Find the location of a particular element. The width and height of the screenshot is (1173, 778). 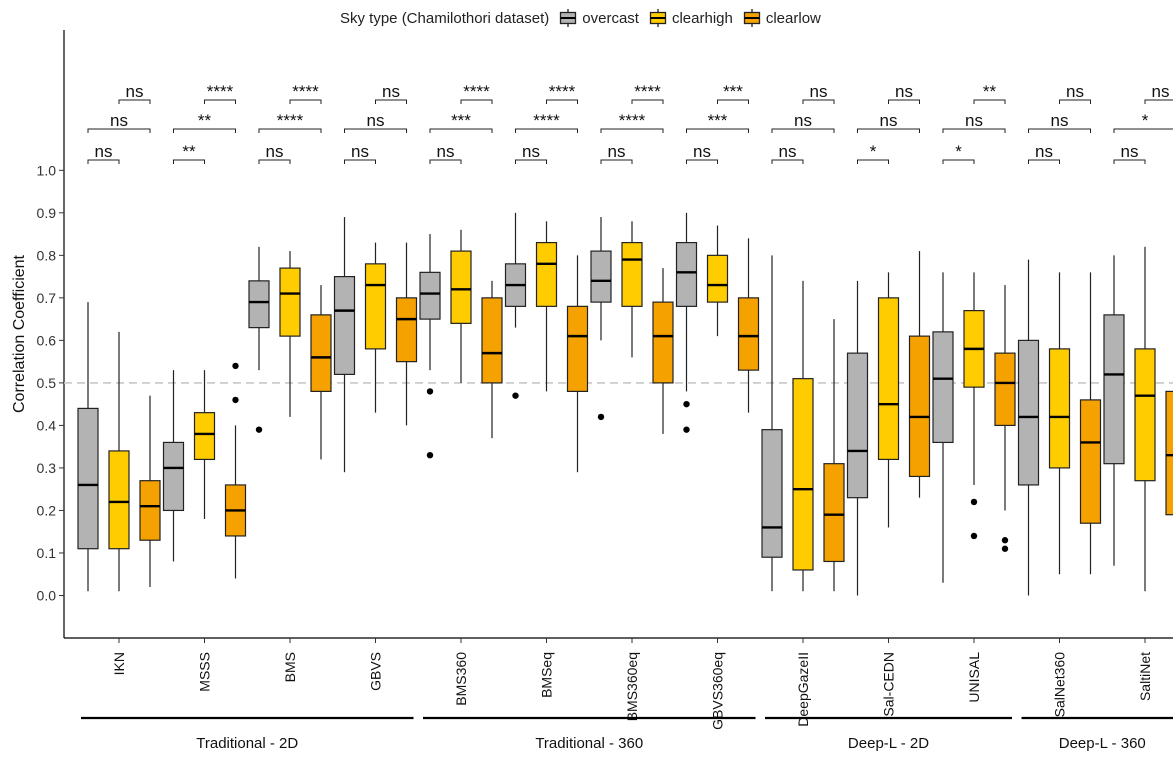

x-tick-label: Sal-CEDN is located at coordinates (889, 684).